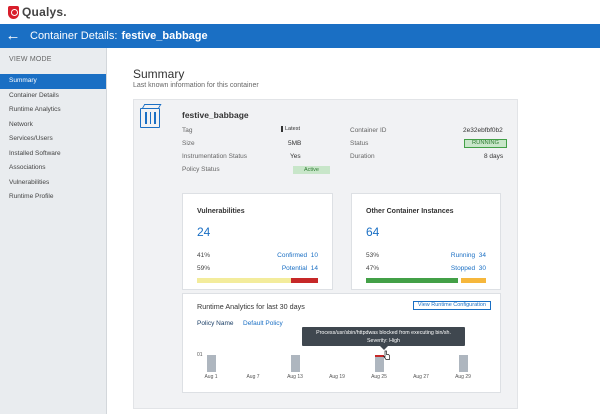  What do you see at coordinates (295, 156) in the screenshot?
I see `instrumentation-status-value: Yes` at bounding box center [295, 156].